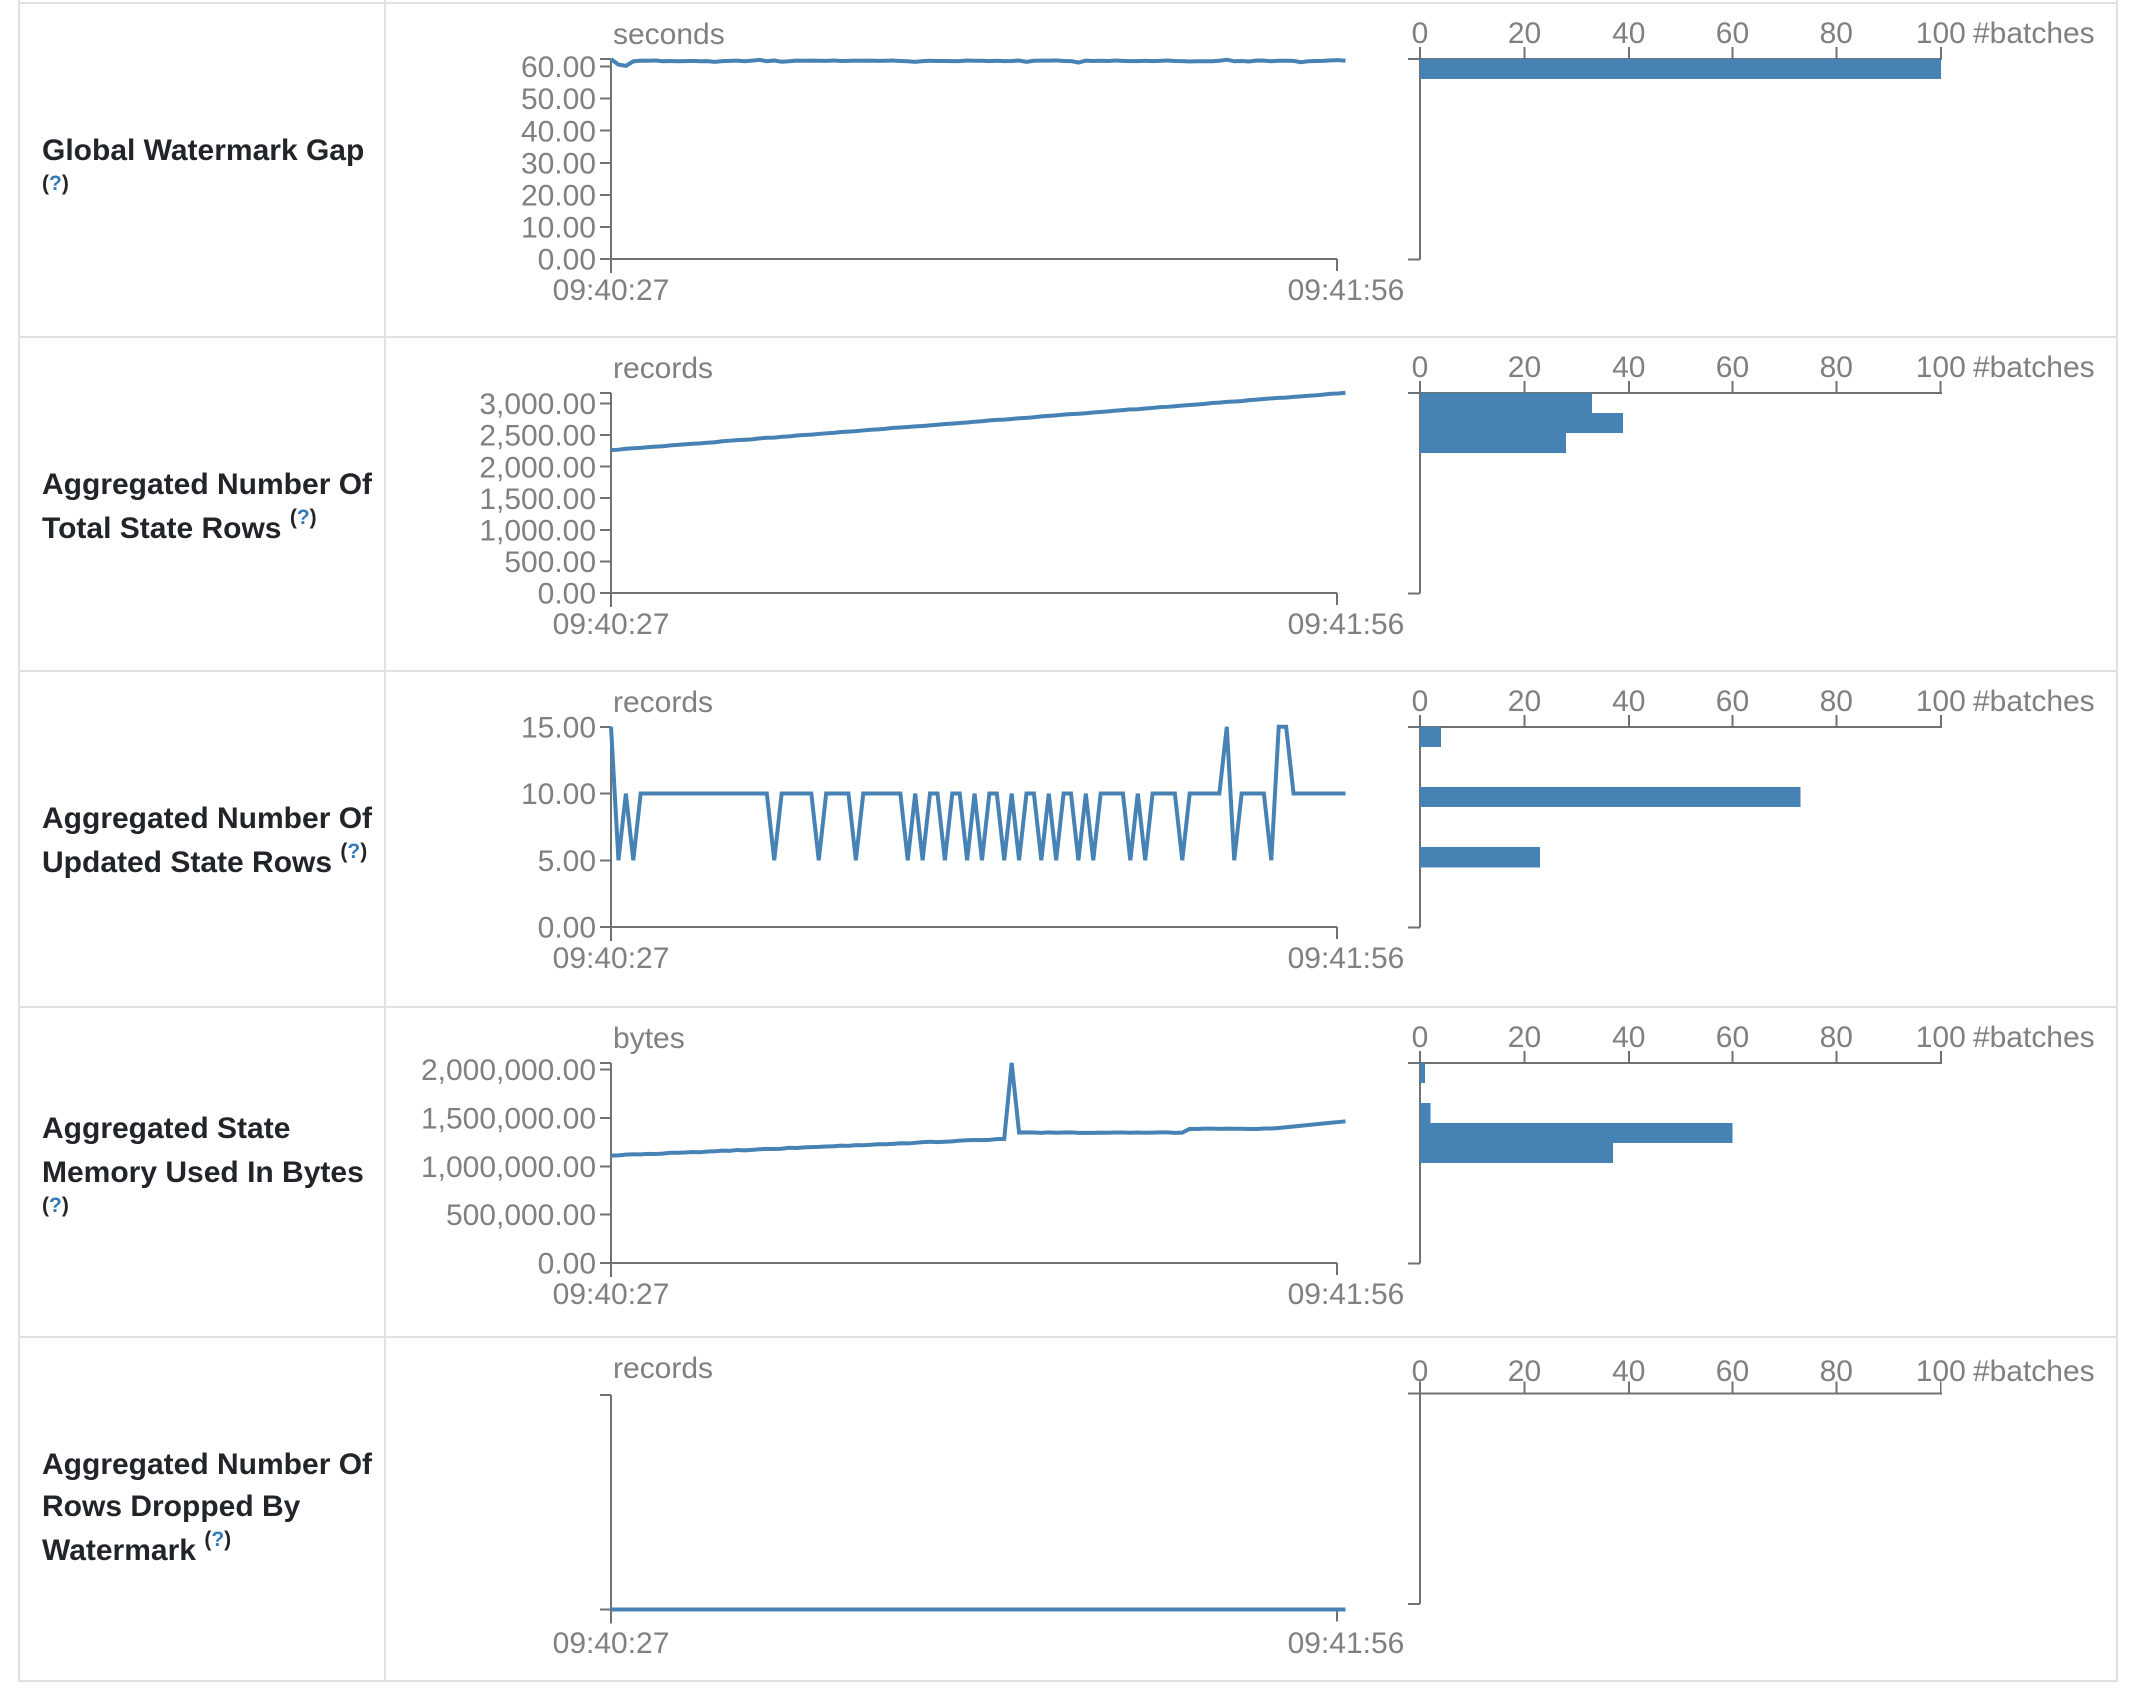  What do you see at coordinates (567, 861) in the screenshot?
I see `svg-text: 5.00` at bounding box center [567, 861].